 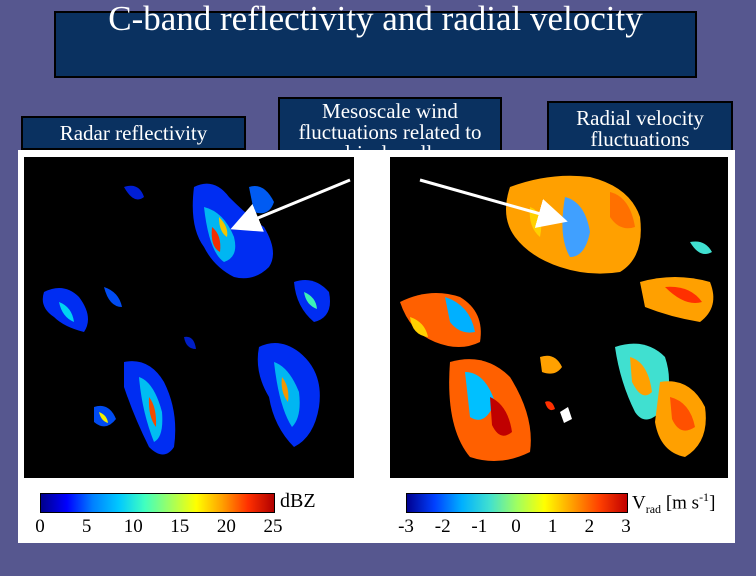 What do you see at coordinates (375, 19) in the screenshot?
I see `page-title: C-band reflectivity and radial velocity` at bounding box center [375, 19].